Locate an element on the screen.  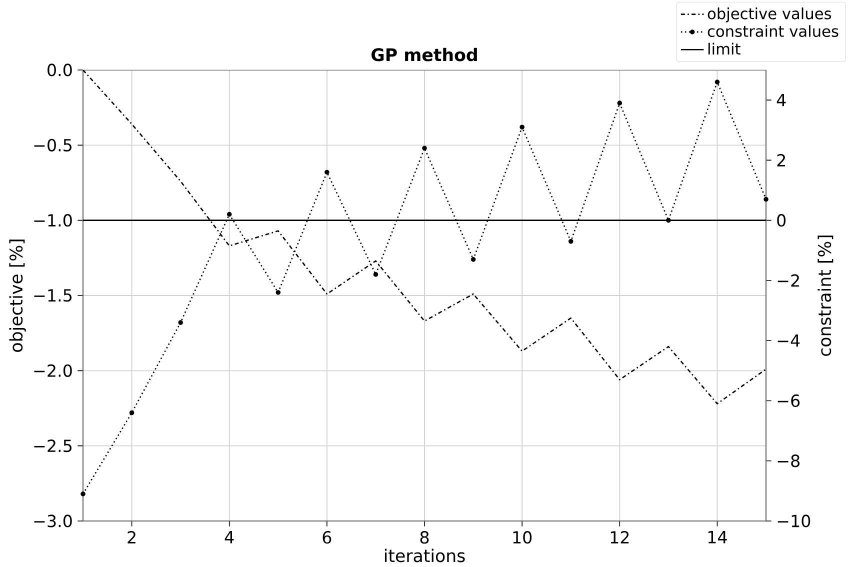
y-tick-label: −0.5 is located at coordinates (53, 145).